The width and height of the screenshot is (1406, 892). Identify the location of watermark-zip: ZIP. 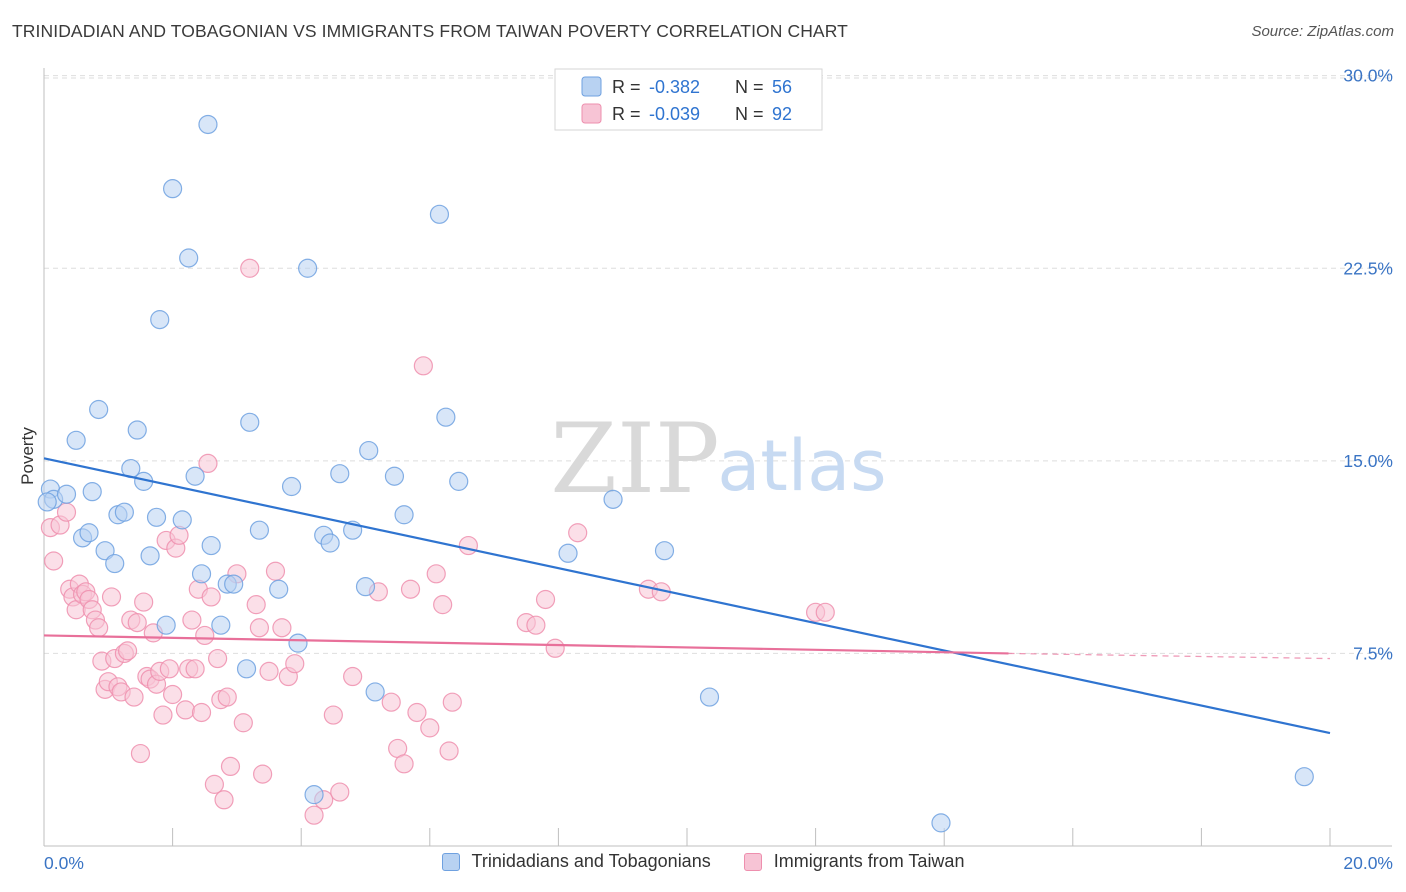
(634, 459).